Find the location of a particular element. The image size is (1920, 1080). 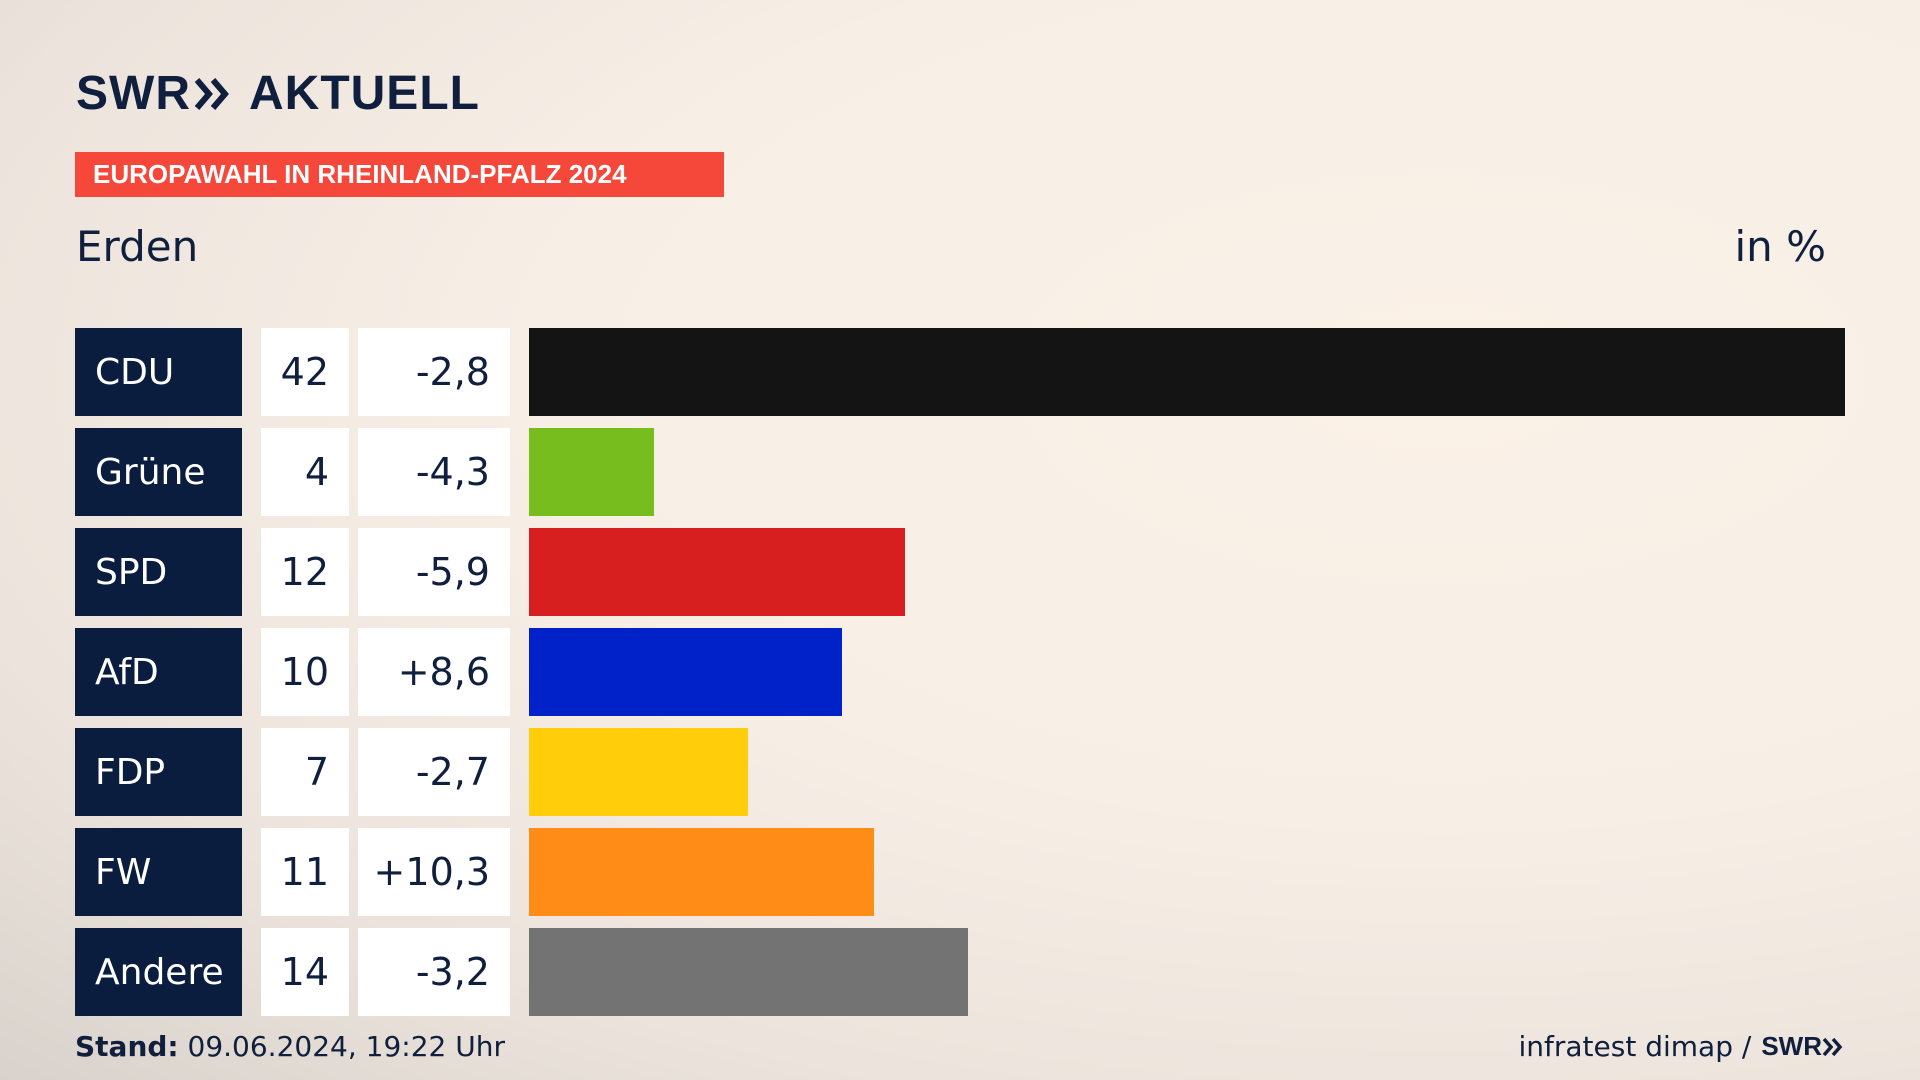

party-name: FDP is located at coordinates (158, 772).